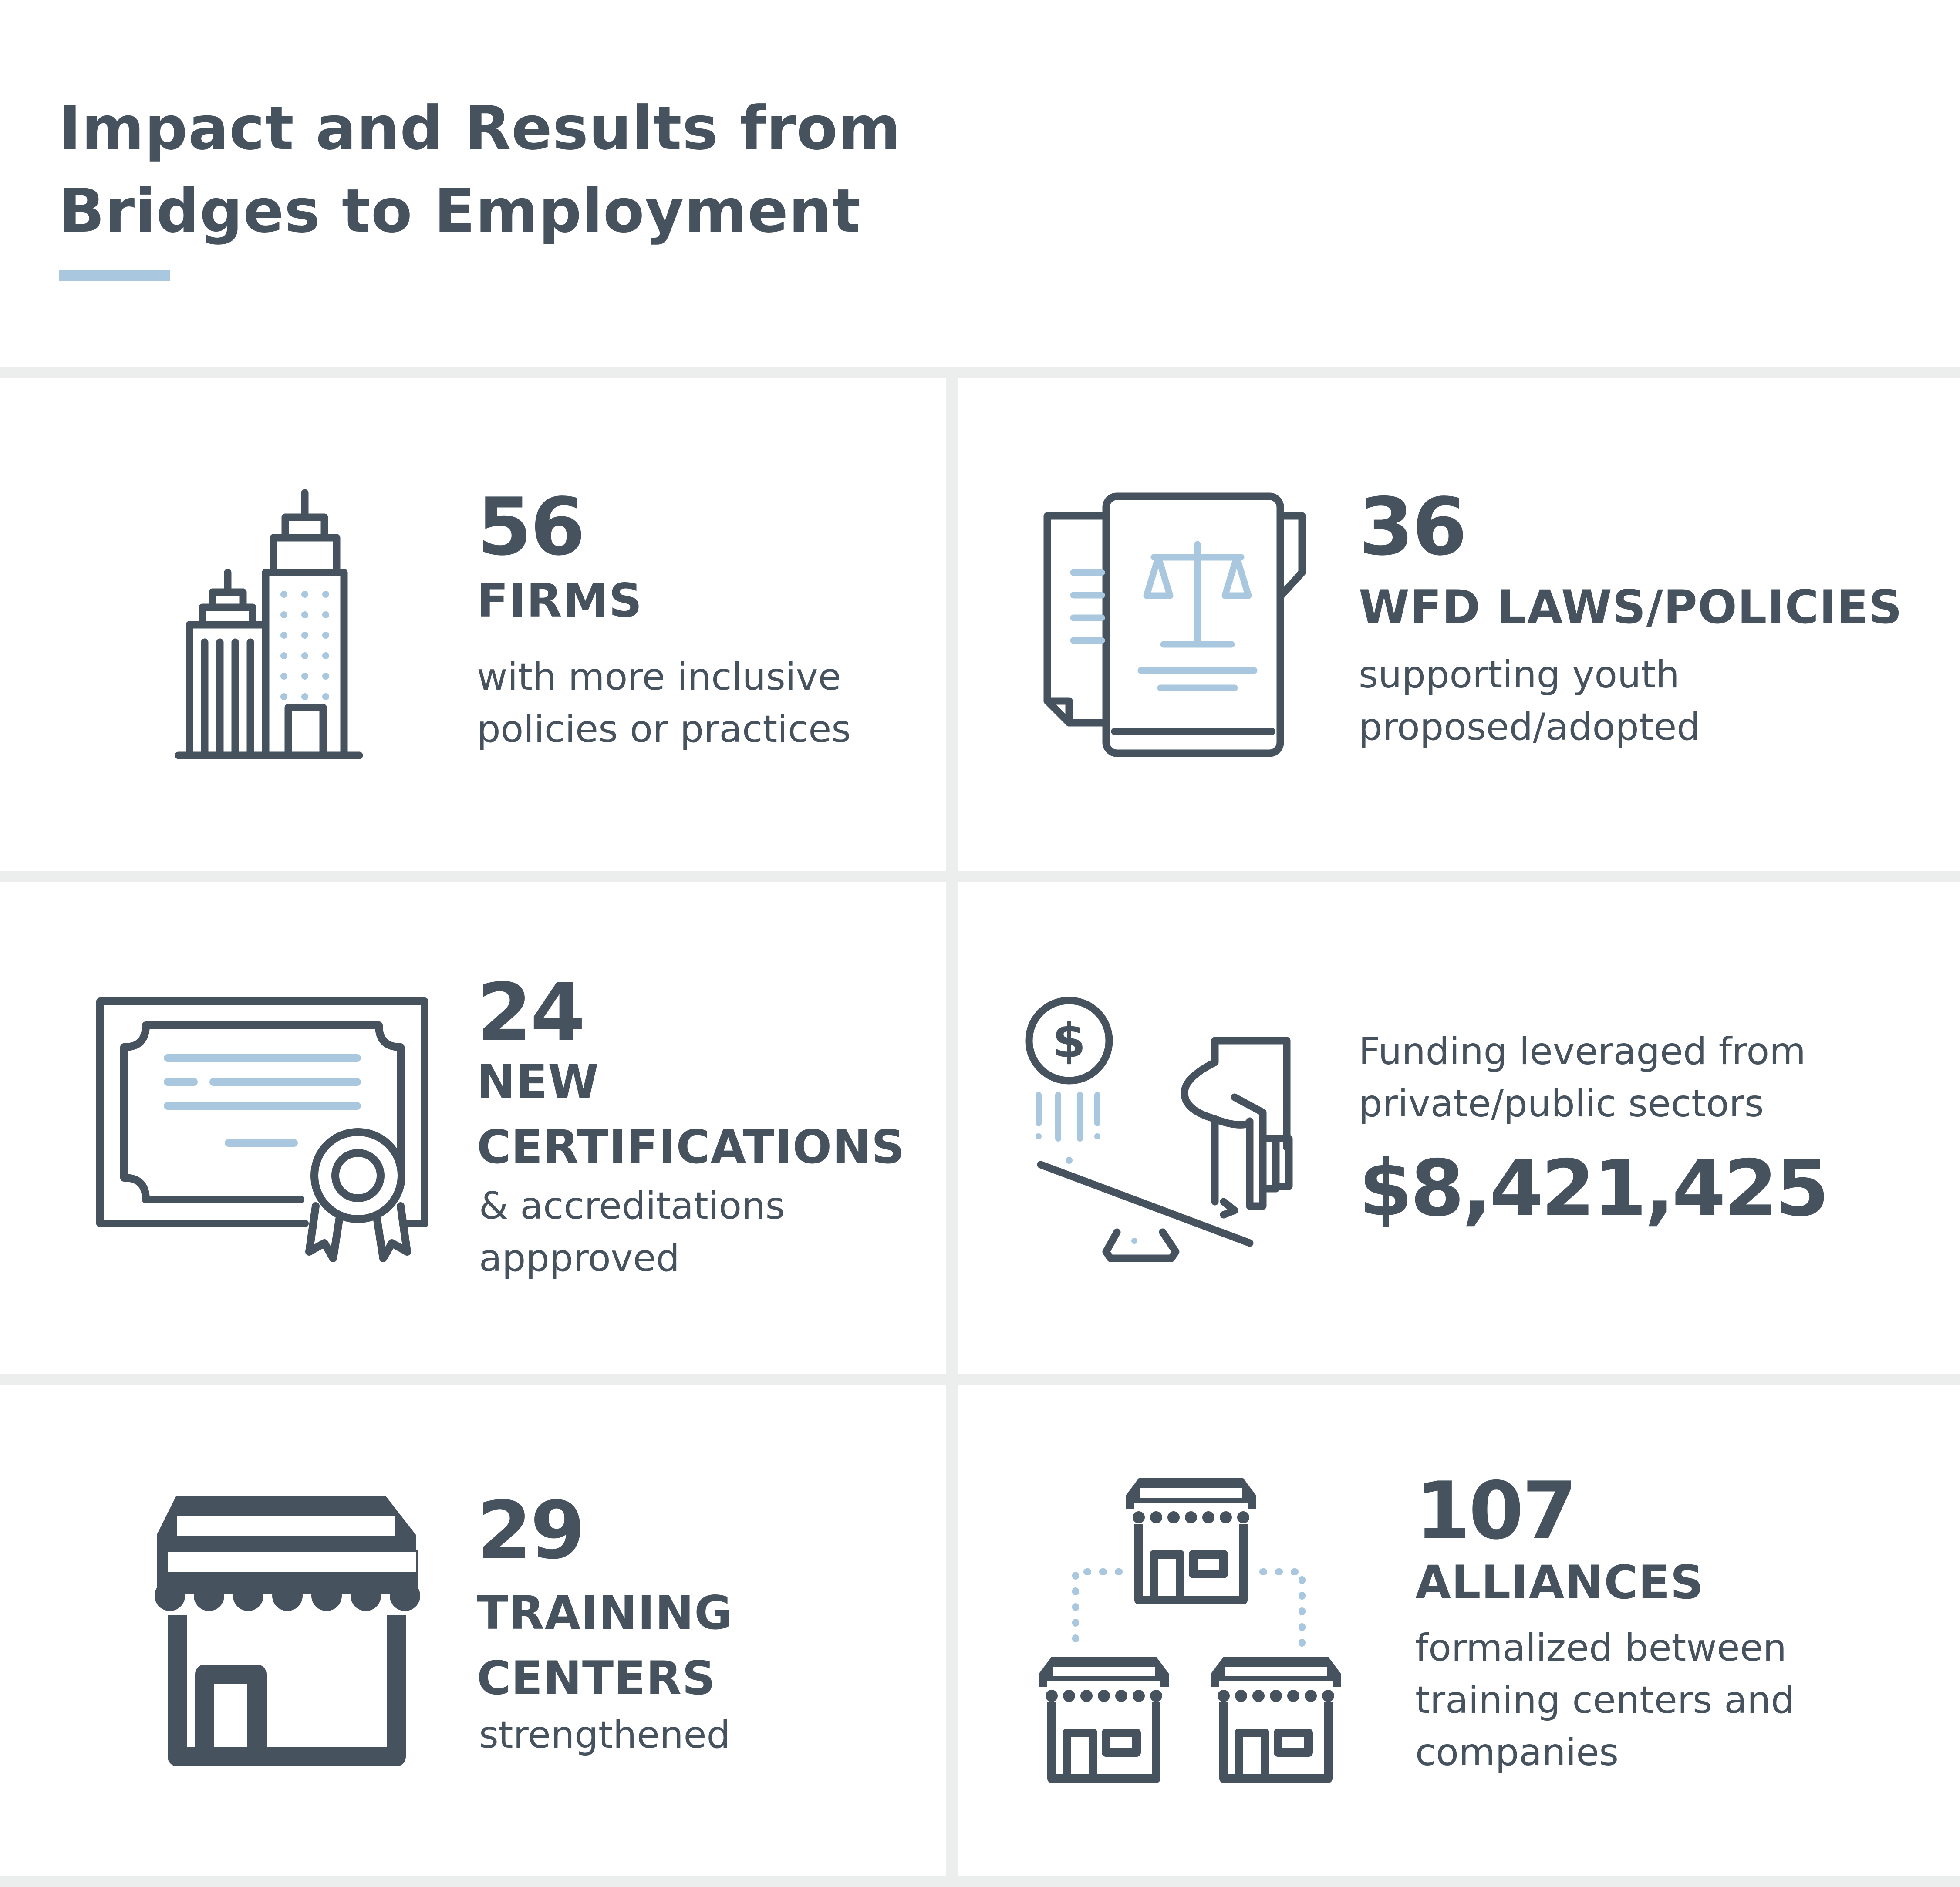  Describe the element at coordinates (632, 1206) in the screenshot. I see `certifications-description-line-1: & accreditations` at that location.